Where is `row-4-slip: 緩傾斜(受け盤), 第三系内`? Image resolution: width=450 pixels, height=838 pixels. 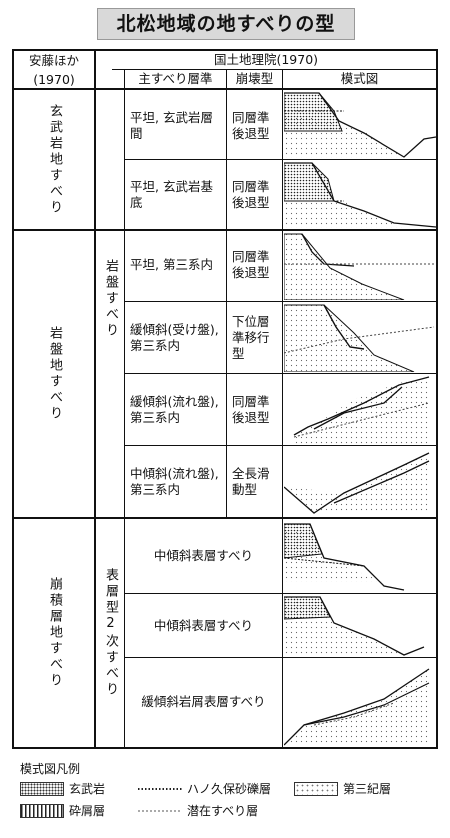
row-4-slip: 緩傾斜(受け盤), 第三系内 is located at coordinates (174, 337).